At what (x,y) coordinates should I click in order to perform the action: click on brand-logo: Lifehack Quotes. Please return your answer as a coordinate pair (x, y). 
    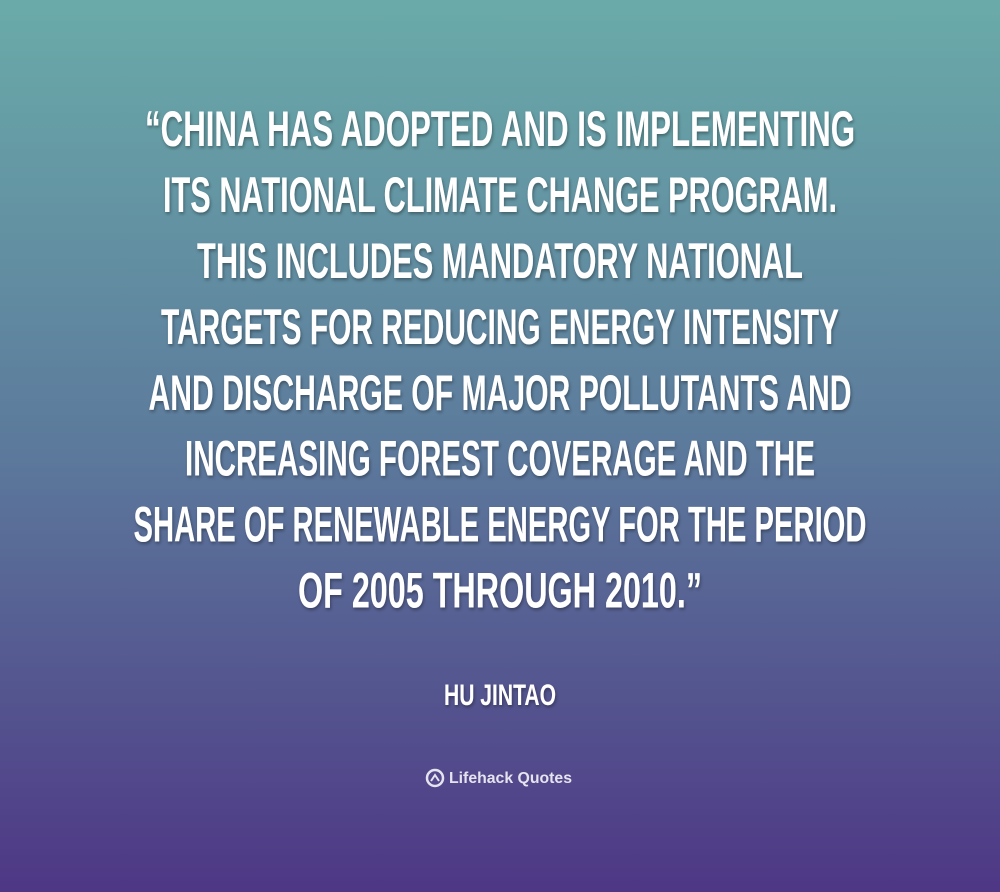
    Looking at the image, I should click on (498, 778).